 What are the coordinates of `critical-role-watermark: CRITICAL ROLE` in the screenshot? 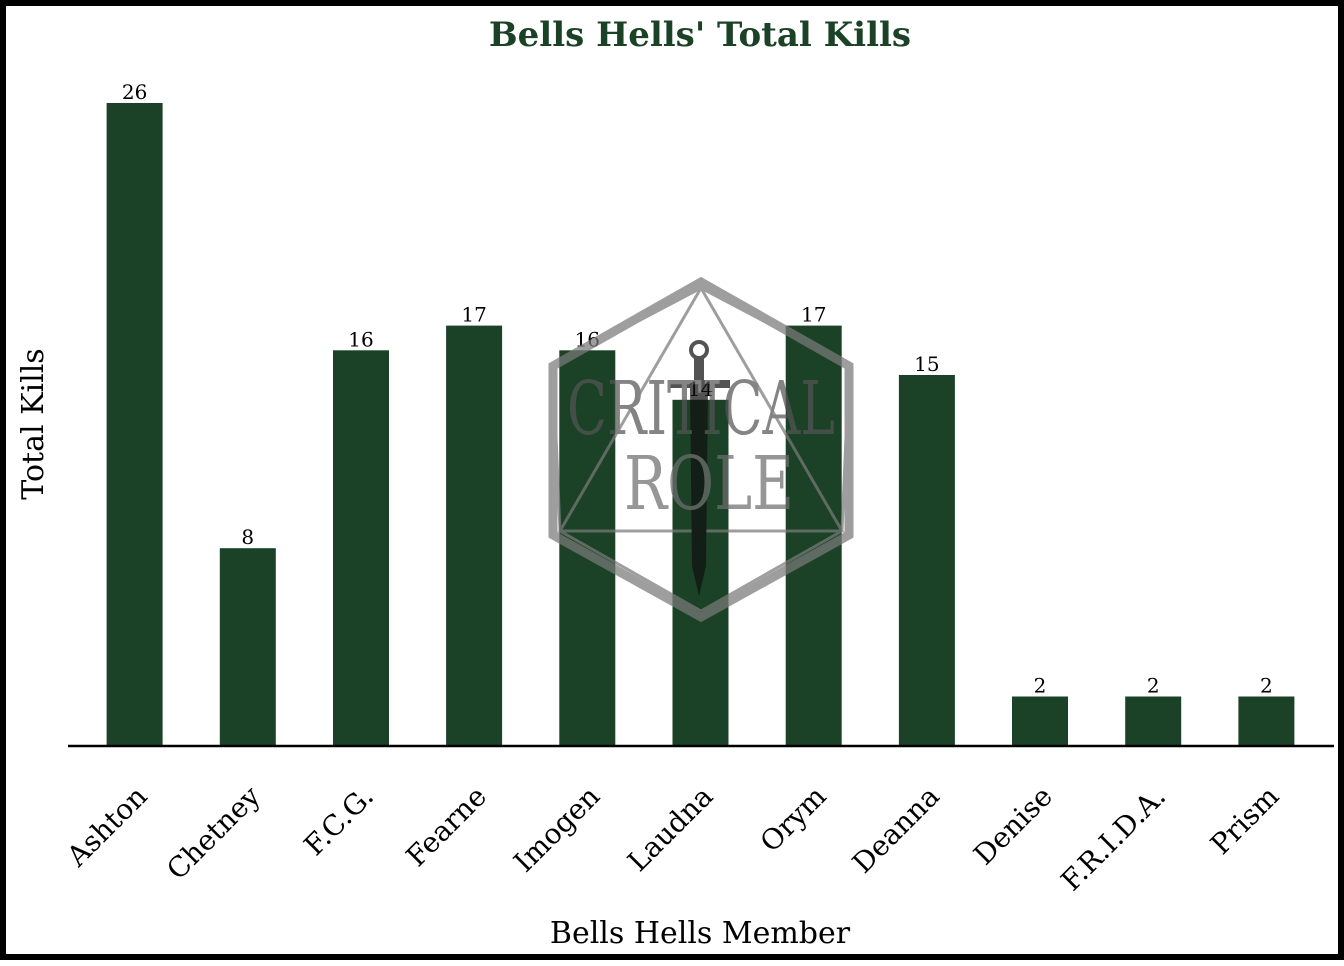 It's located at (701, 449).